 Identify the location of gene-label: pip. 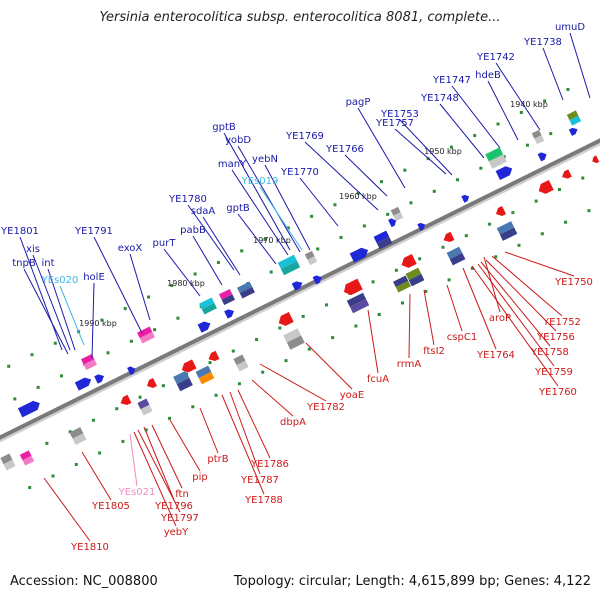
(199, 477).